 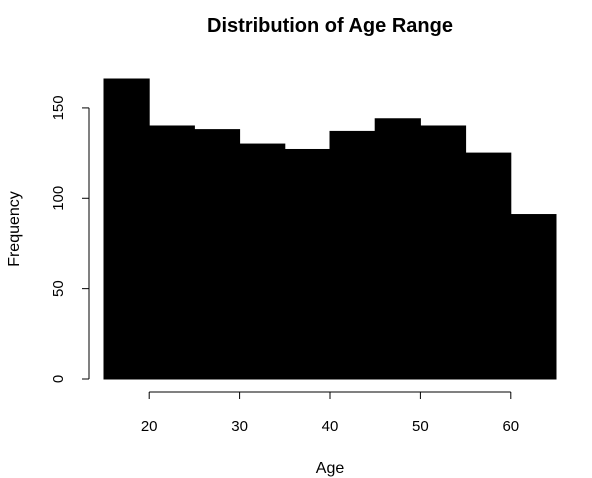 What do you see at coordinates (239, 426) in the screenshot?
I see `x-tick-label-30: 30` at bounding box center [239, 426].